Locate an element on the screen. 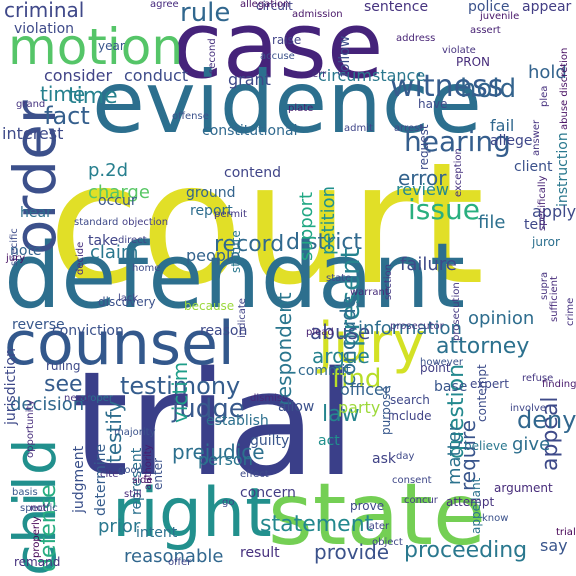 This screenshot has height=576, width=576. word: accuse is located at coordinates (277, 56).